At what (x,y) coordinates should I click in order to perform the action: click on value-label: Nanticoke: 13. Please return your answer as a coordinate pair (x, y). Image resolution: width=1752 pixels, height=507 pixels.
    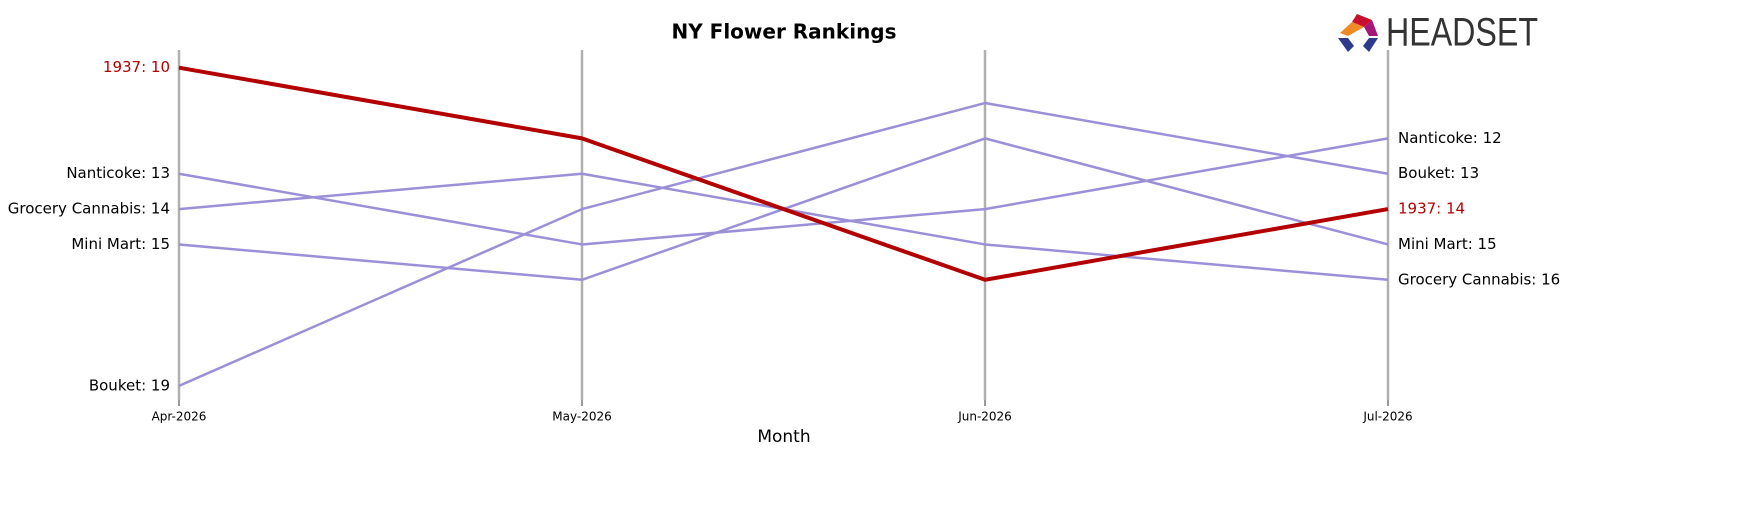
    Looking at the image, I should click on (118, 173).